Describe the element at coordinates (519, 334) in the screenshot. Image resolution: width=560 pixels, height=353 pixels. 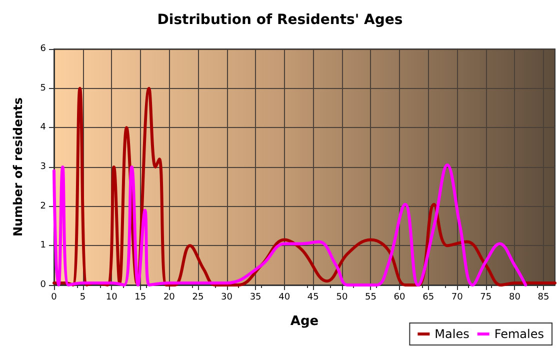
I see `legend-label: Females` at that location.